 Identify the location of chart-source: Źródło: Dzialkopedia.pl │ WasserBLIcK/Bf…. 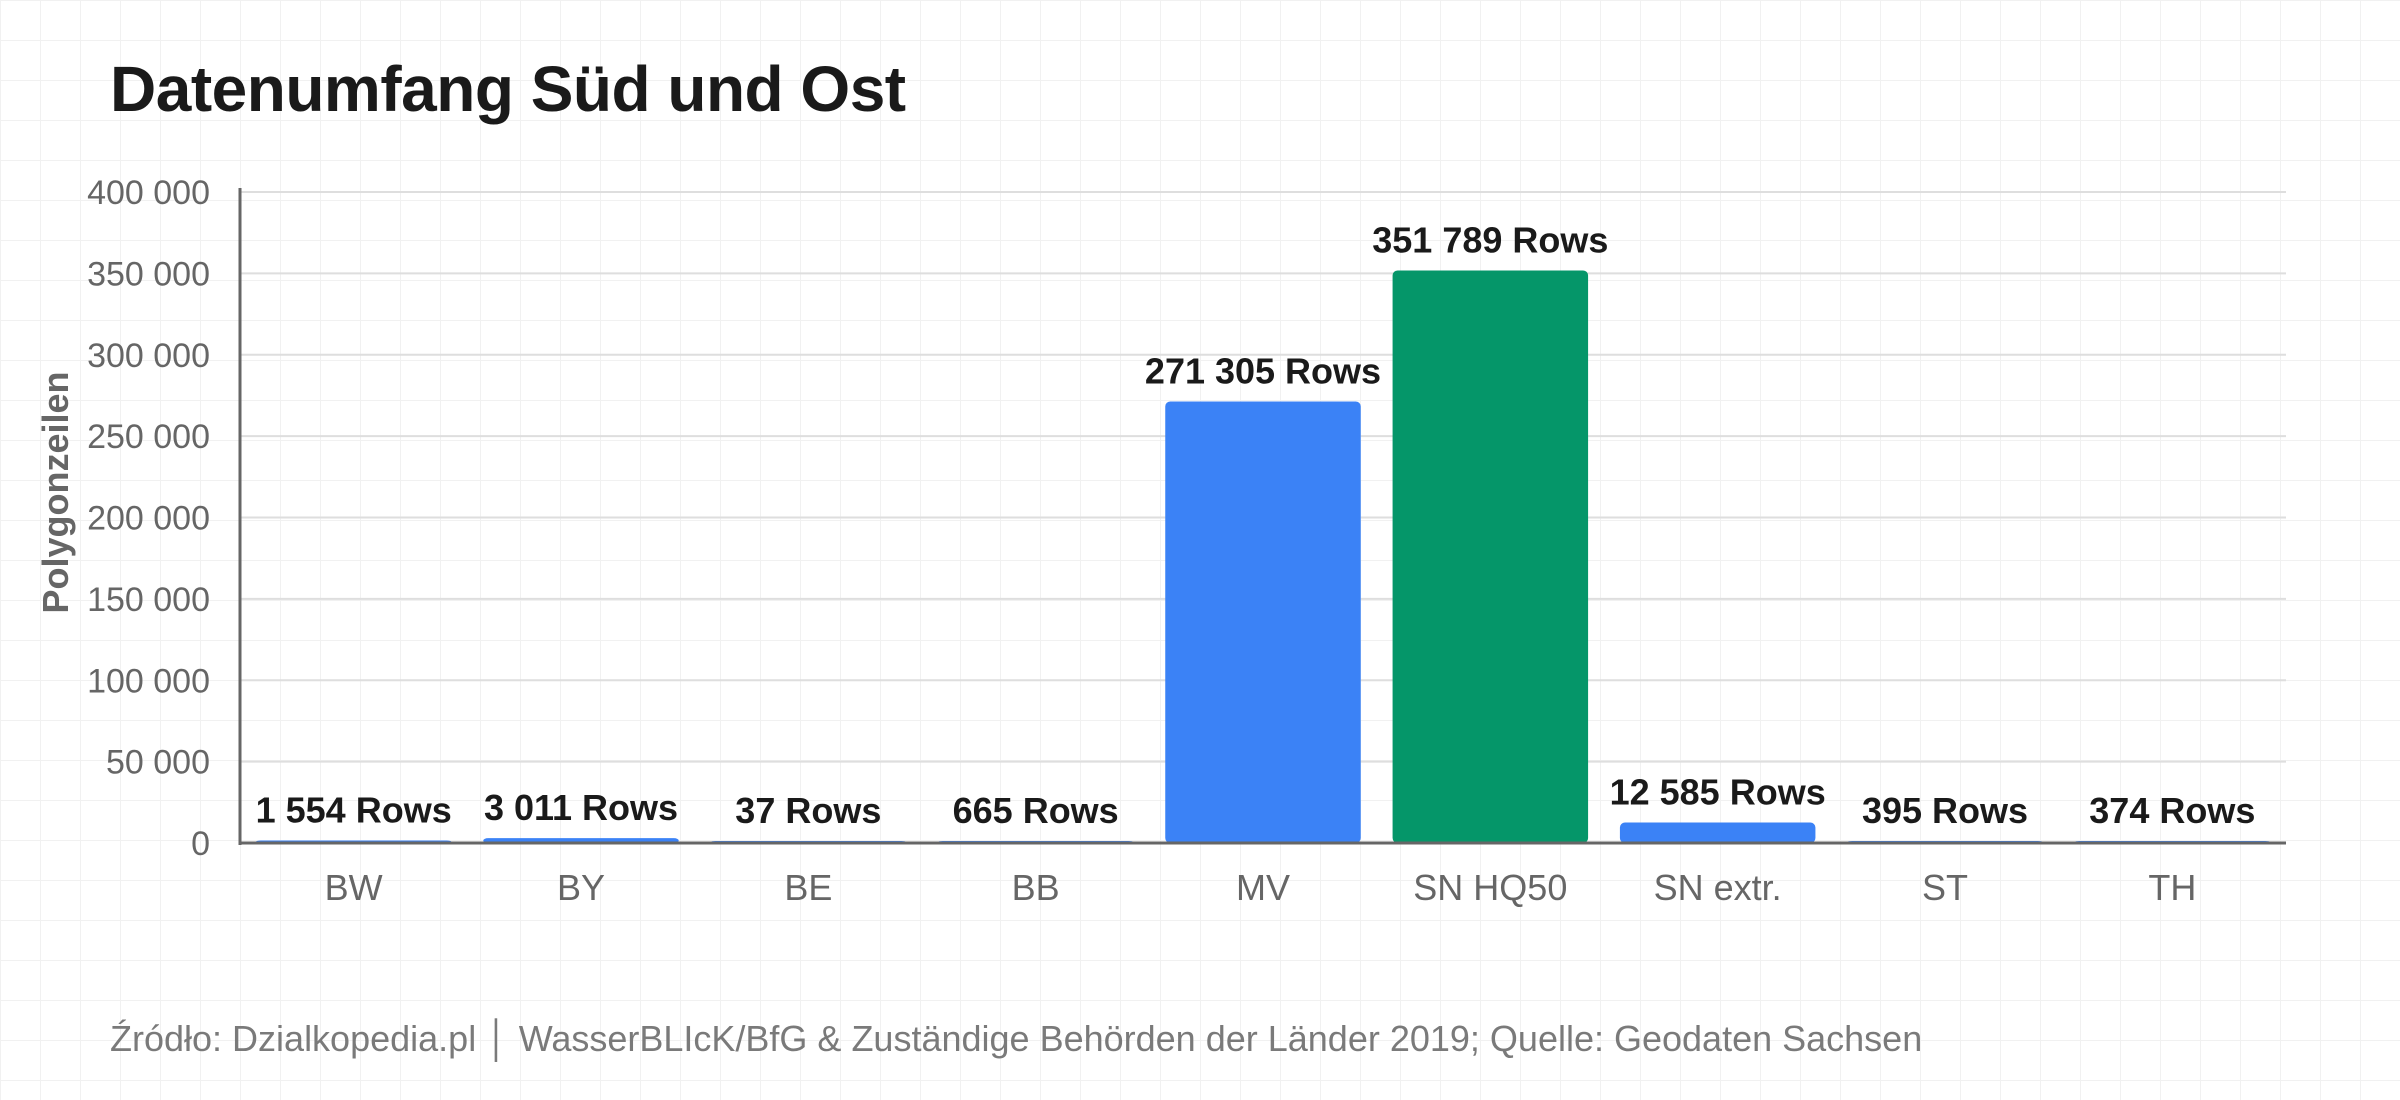
(1016, 1038).